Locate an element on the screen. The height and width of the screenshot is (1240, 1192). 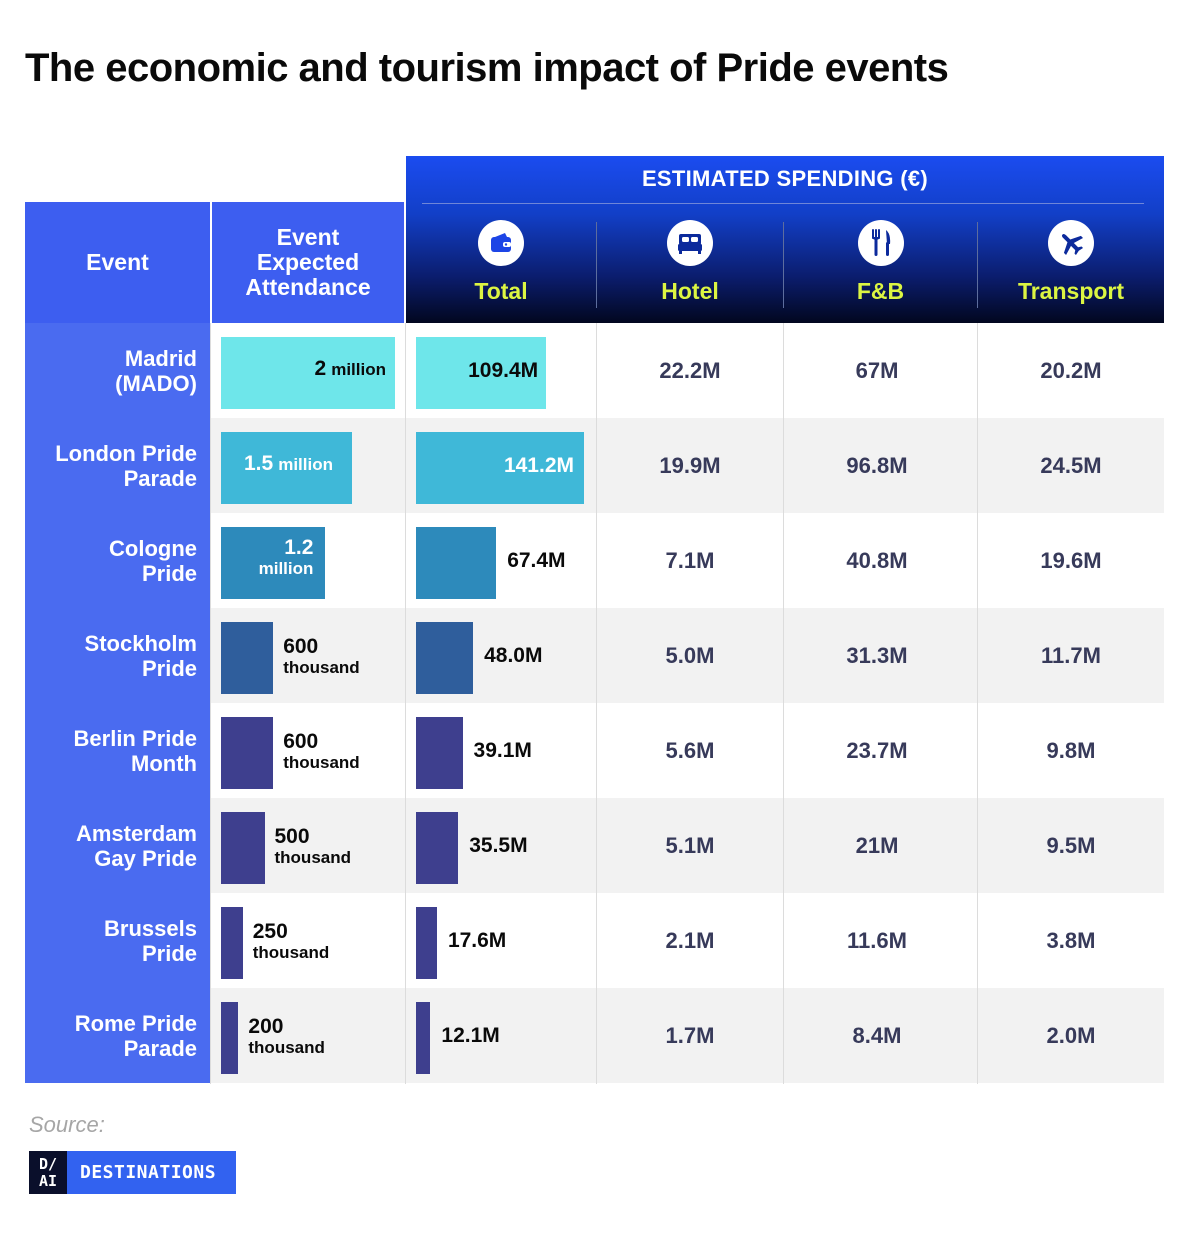
transport-value: 19.6M is located at coordinates (1071, 560).